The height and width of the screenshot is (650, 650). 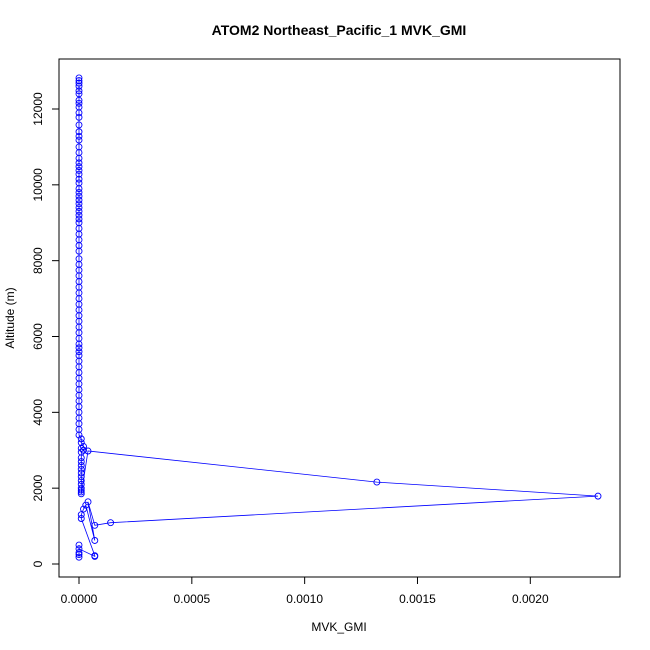 I want to click on y-tick-label: 6000, so click(x=38, y=336).